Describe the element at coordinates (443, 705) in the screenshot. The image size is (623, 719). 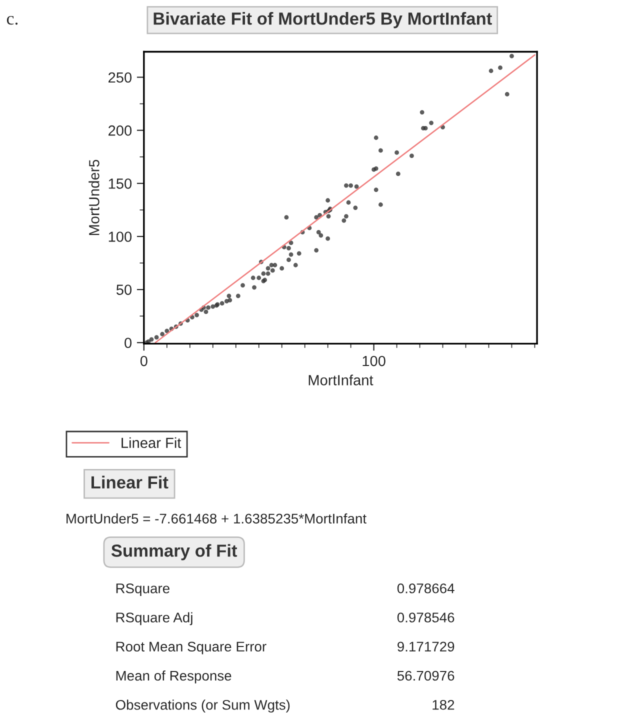
I see `text: 182` at that location.